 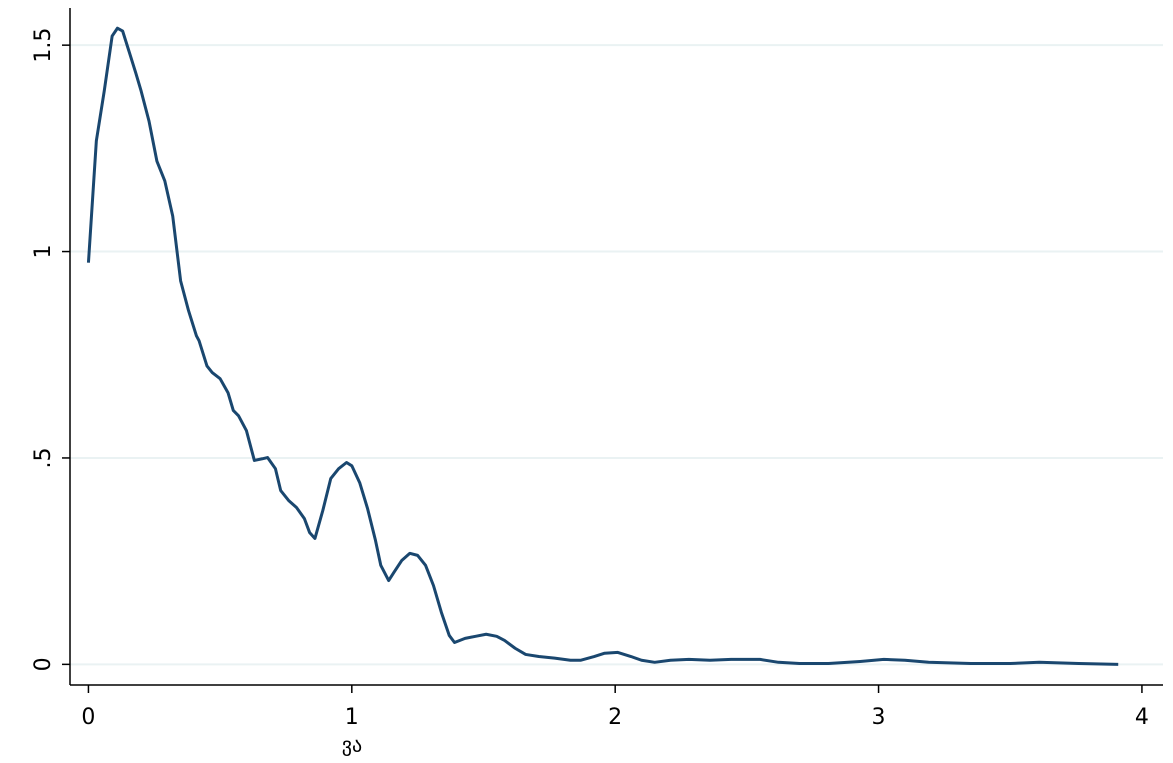 I want to click on x-axis-label: ვა, so click(x=352, y=745).